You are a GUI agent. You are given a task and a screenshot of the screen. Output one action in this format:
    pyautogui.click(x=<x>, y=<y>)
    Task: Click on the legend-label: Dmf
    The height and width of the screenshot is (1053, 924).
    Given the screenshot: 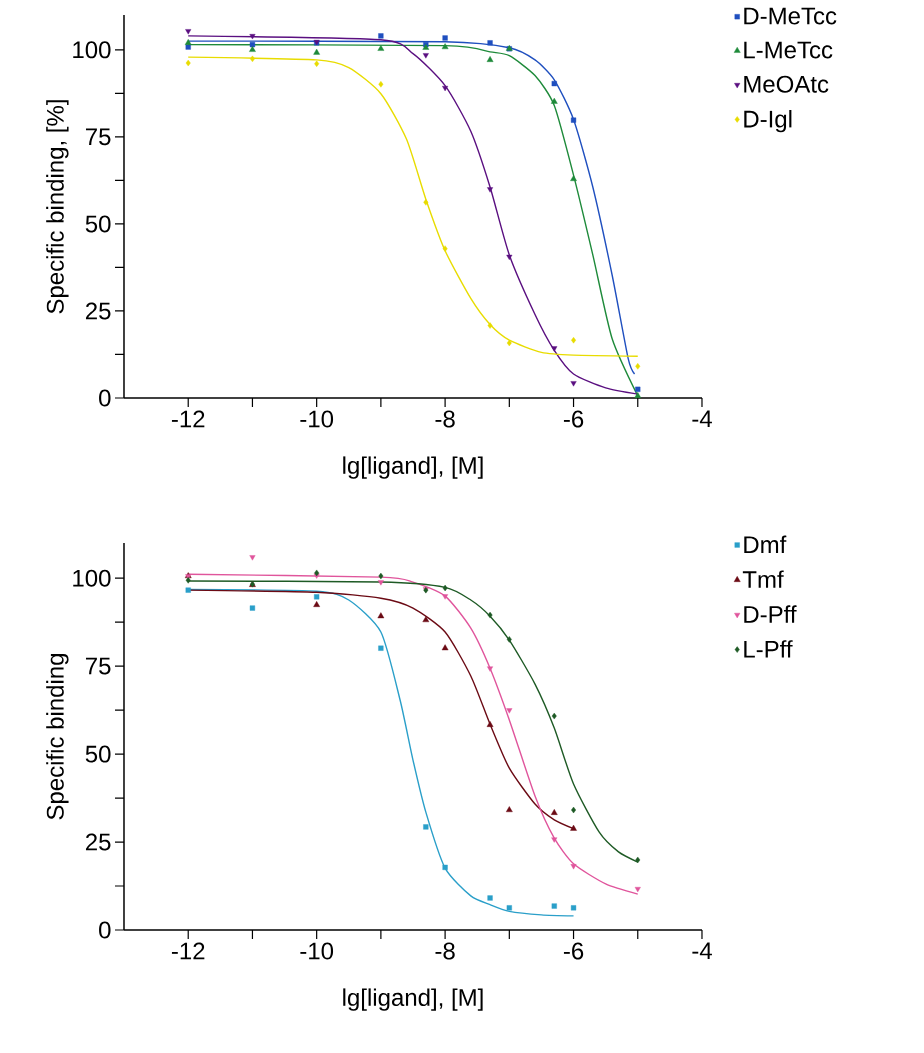 What is the action you would take?
    pyautogui.click(x=765, y=544)
    